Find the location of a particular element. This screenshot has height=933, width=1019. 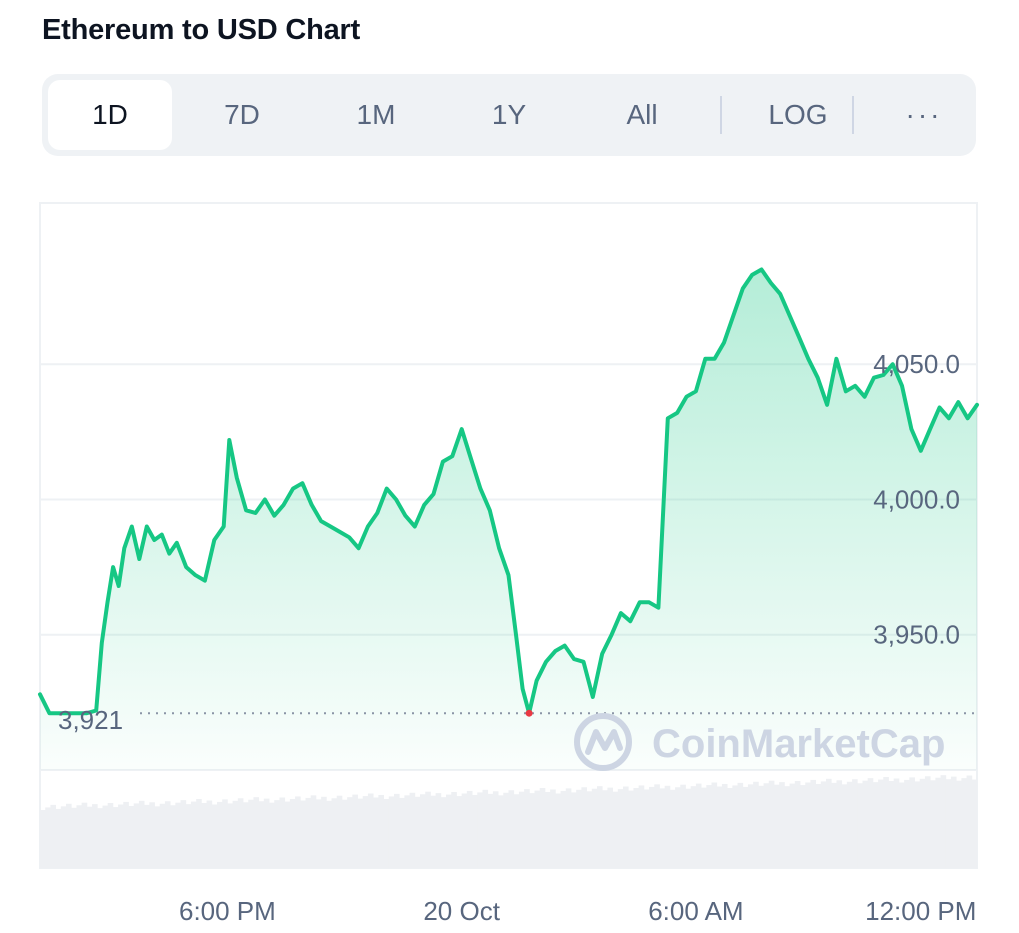

y-tick-label: 4,050.0 is located at coordinates (916, 364).